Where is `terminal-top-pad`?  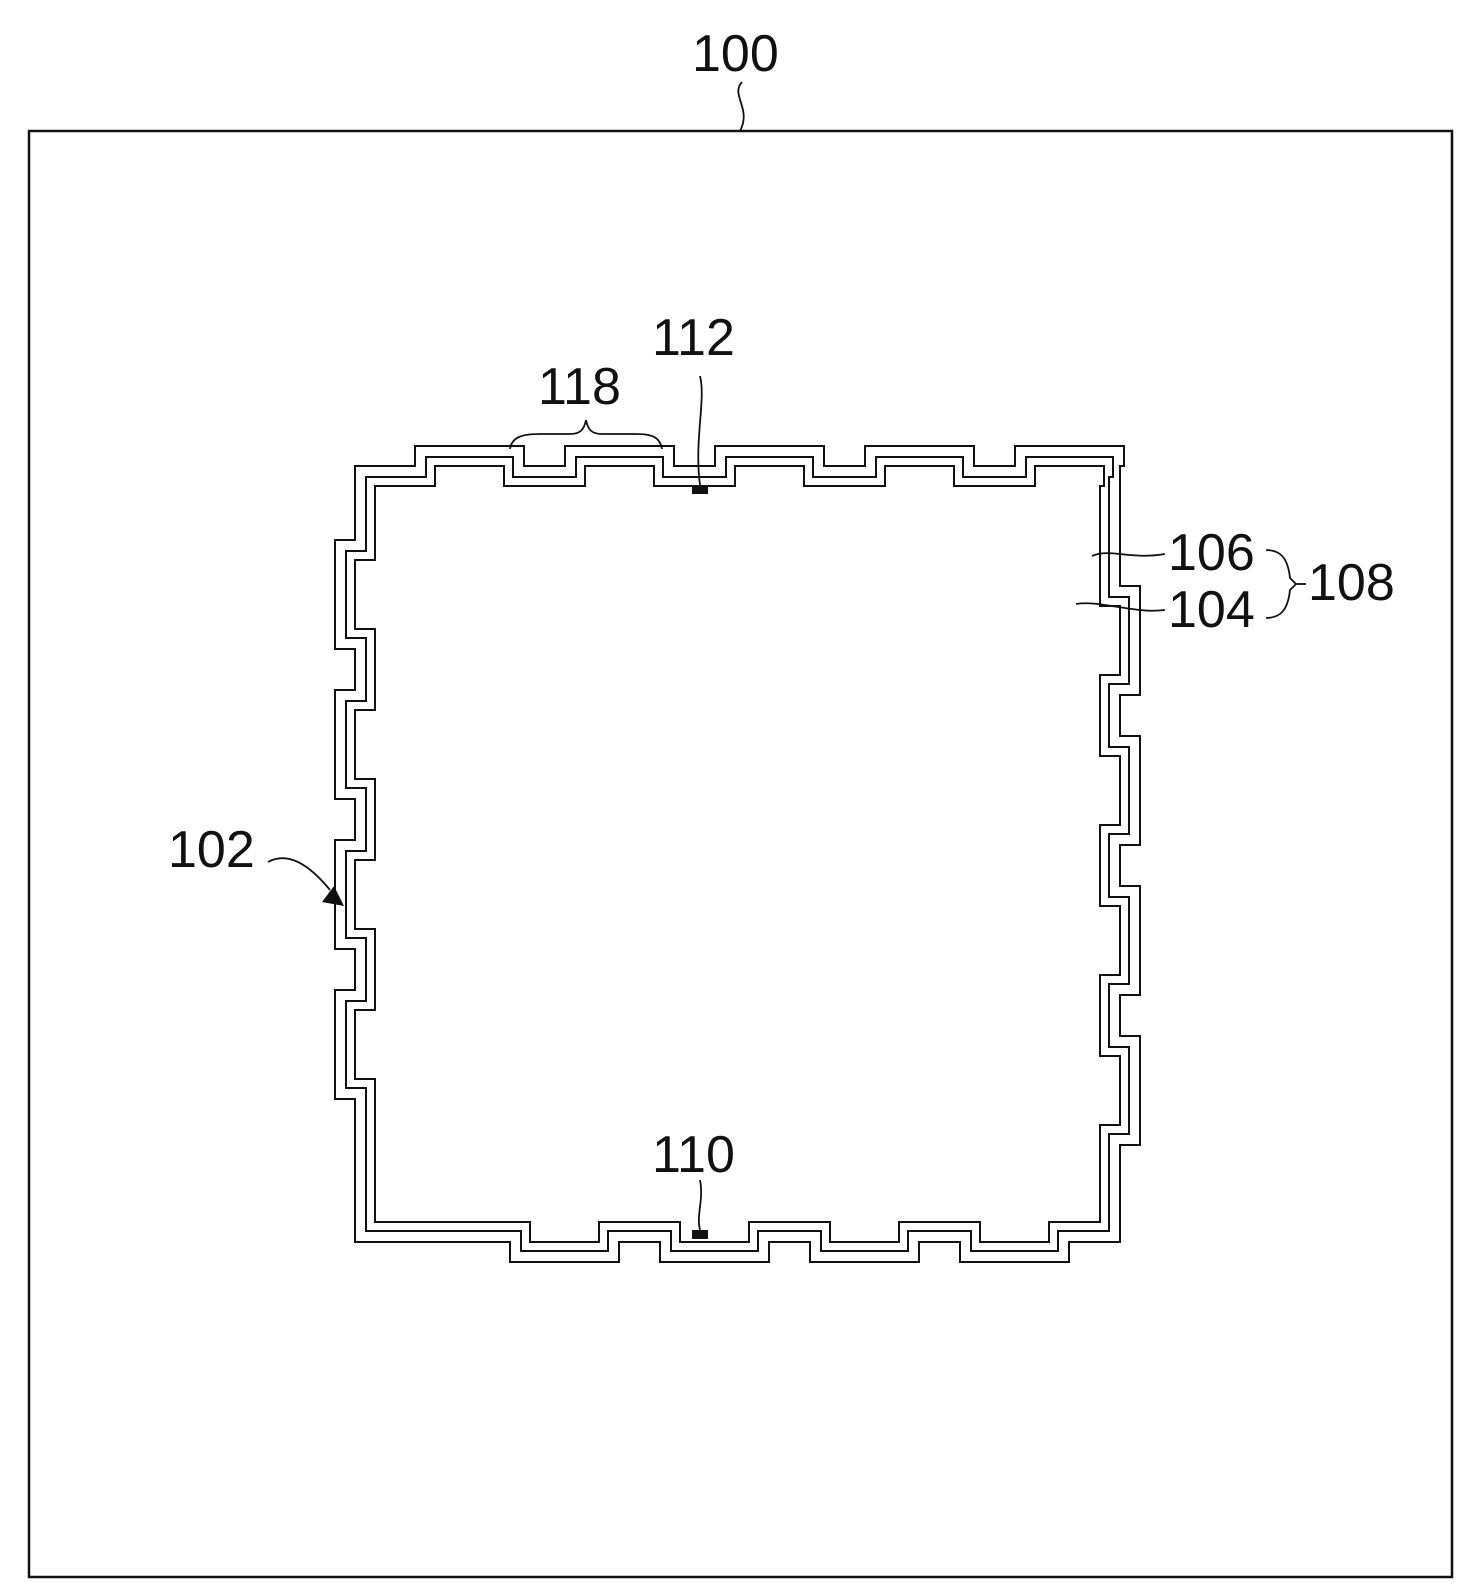
terminal-top-pad is located at coordinates (700, 489).